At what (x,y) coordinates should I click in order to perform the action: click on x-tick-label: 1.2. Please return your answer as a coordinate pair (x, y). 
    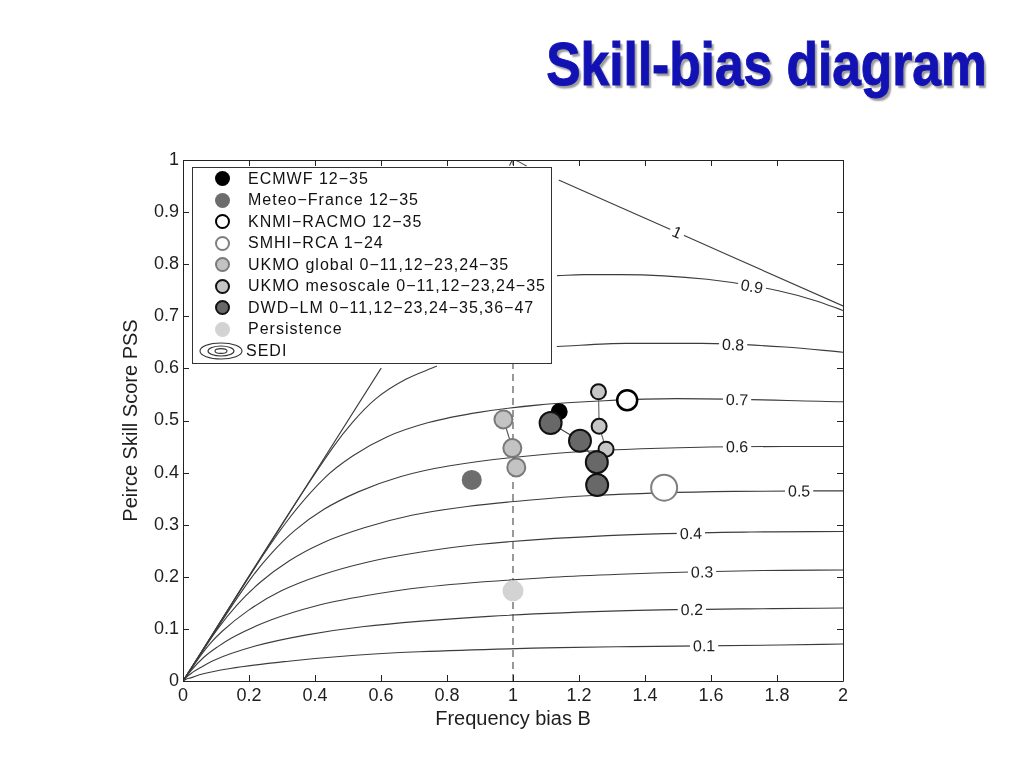
    Looking at the image, I should click on (579, 694).